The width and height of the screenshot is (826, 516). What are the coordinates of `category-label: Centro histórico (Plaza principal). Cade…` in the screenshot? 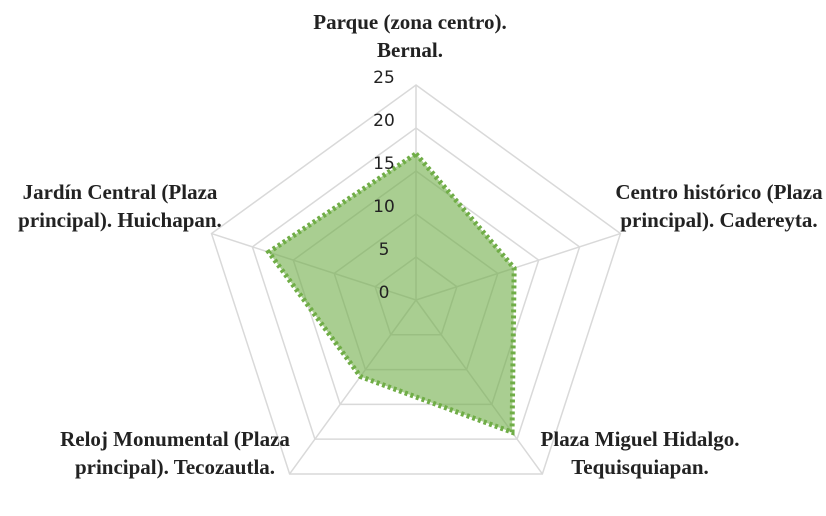 It's located at (719, 206).